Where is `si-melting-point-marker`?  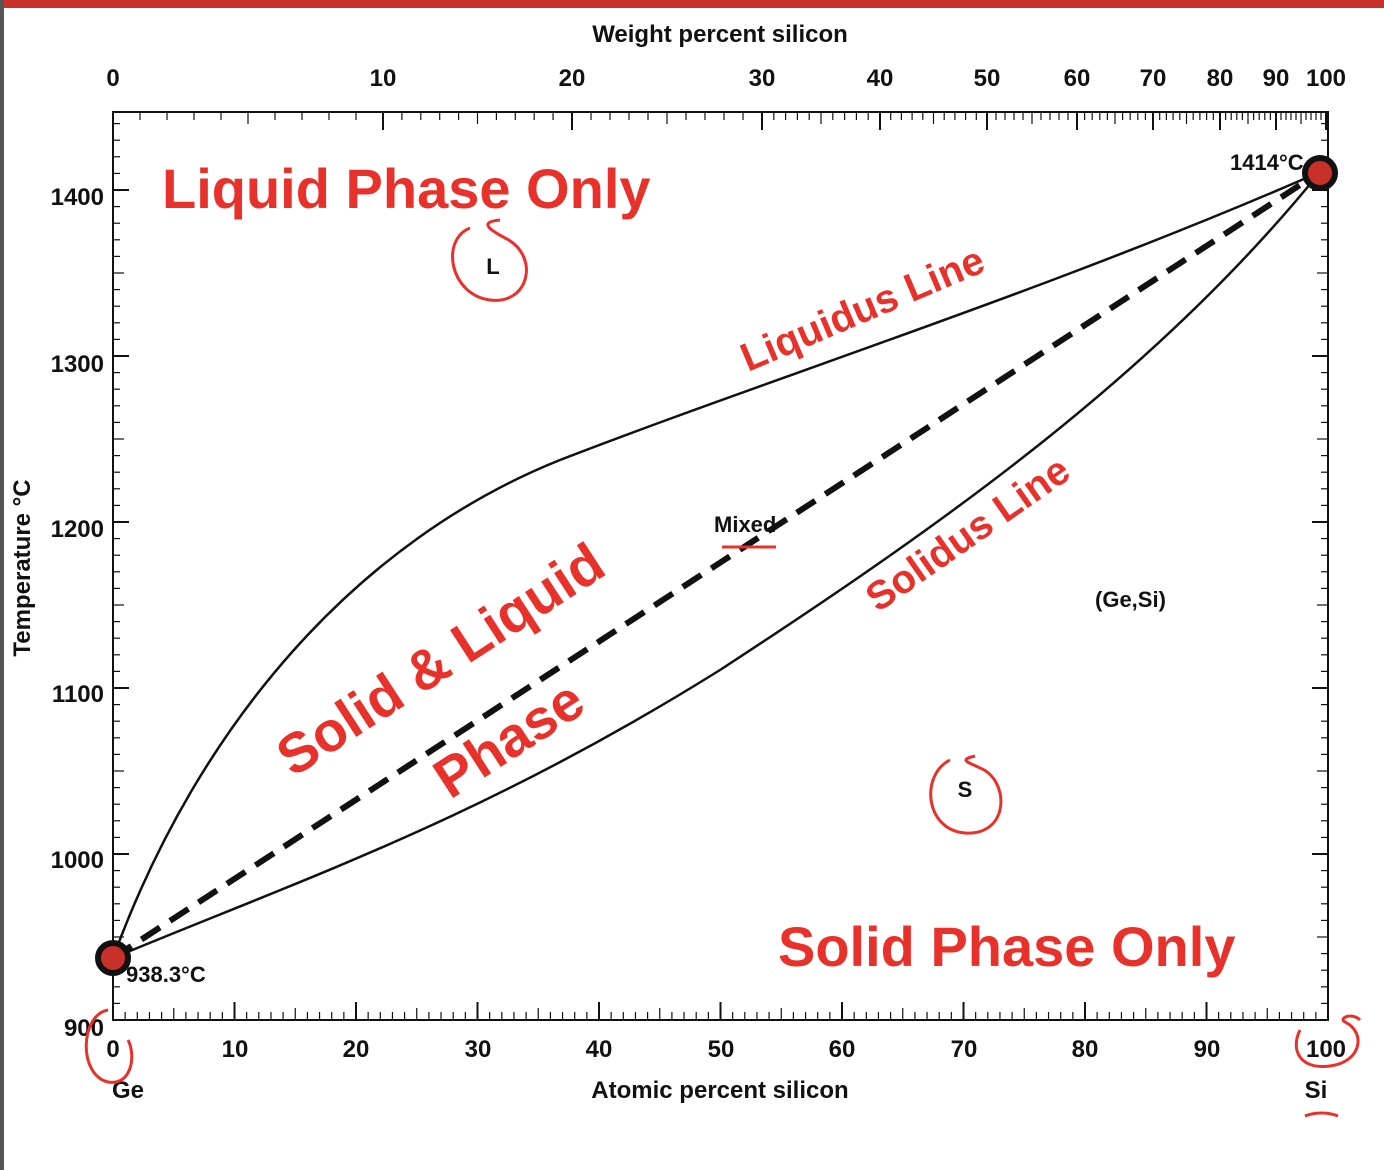 si-melting-point-marker is located at coordinates (1320, 173).